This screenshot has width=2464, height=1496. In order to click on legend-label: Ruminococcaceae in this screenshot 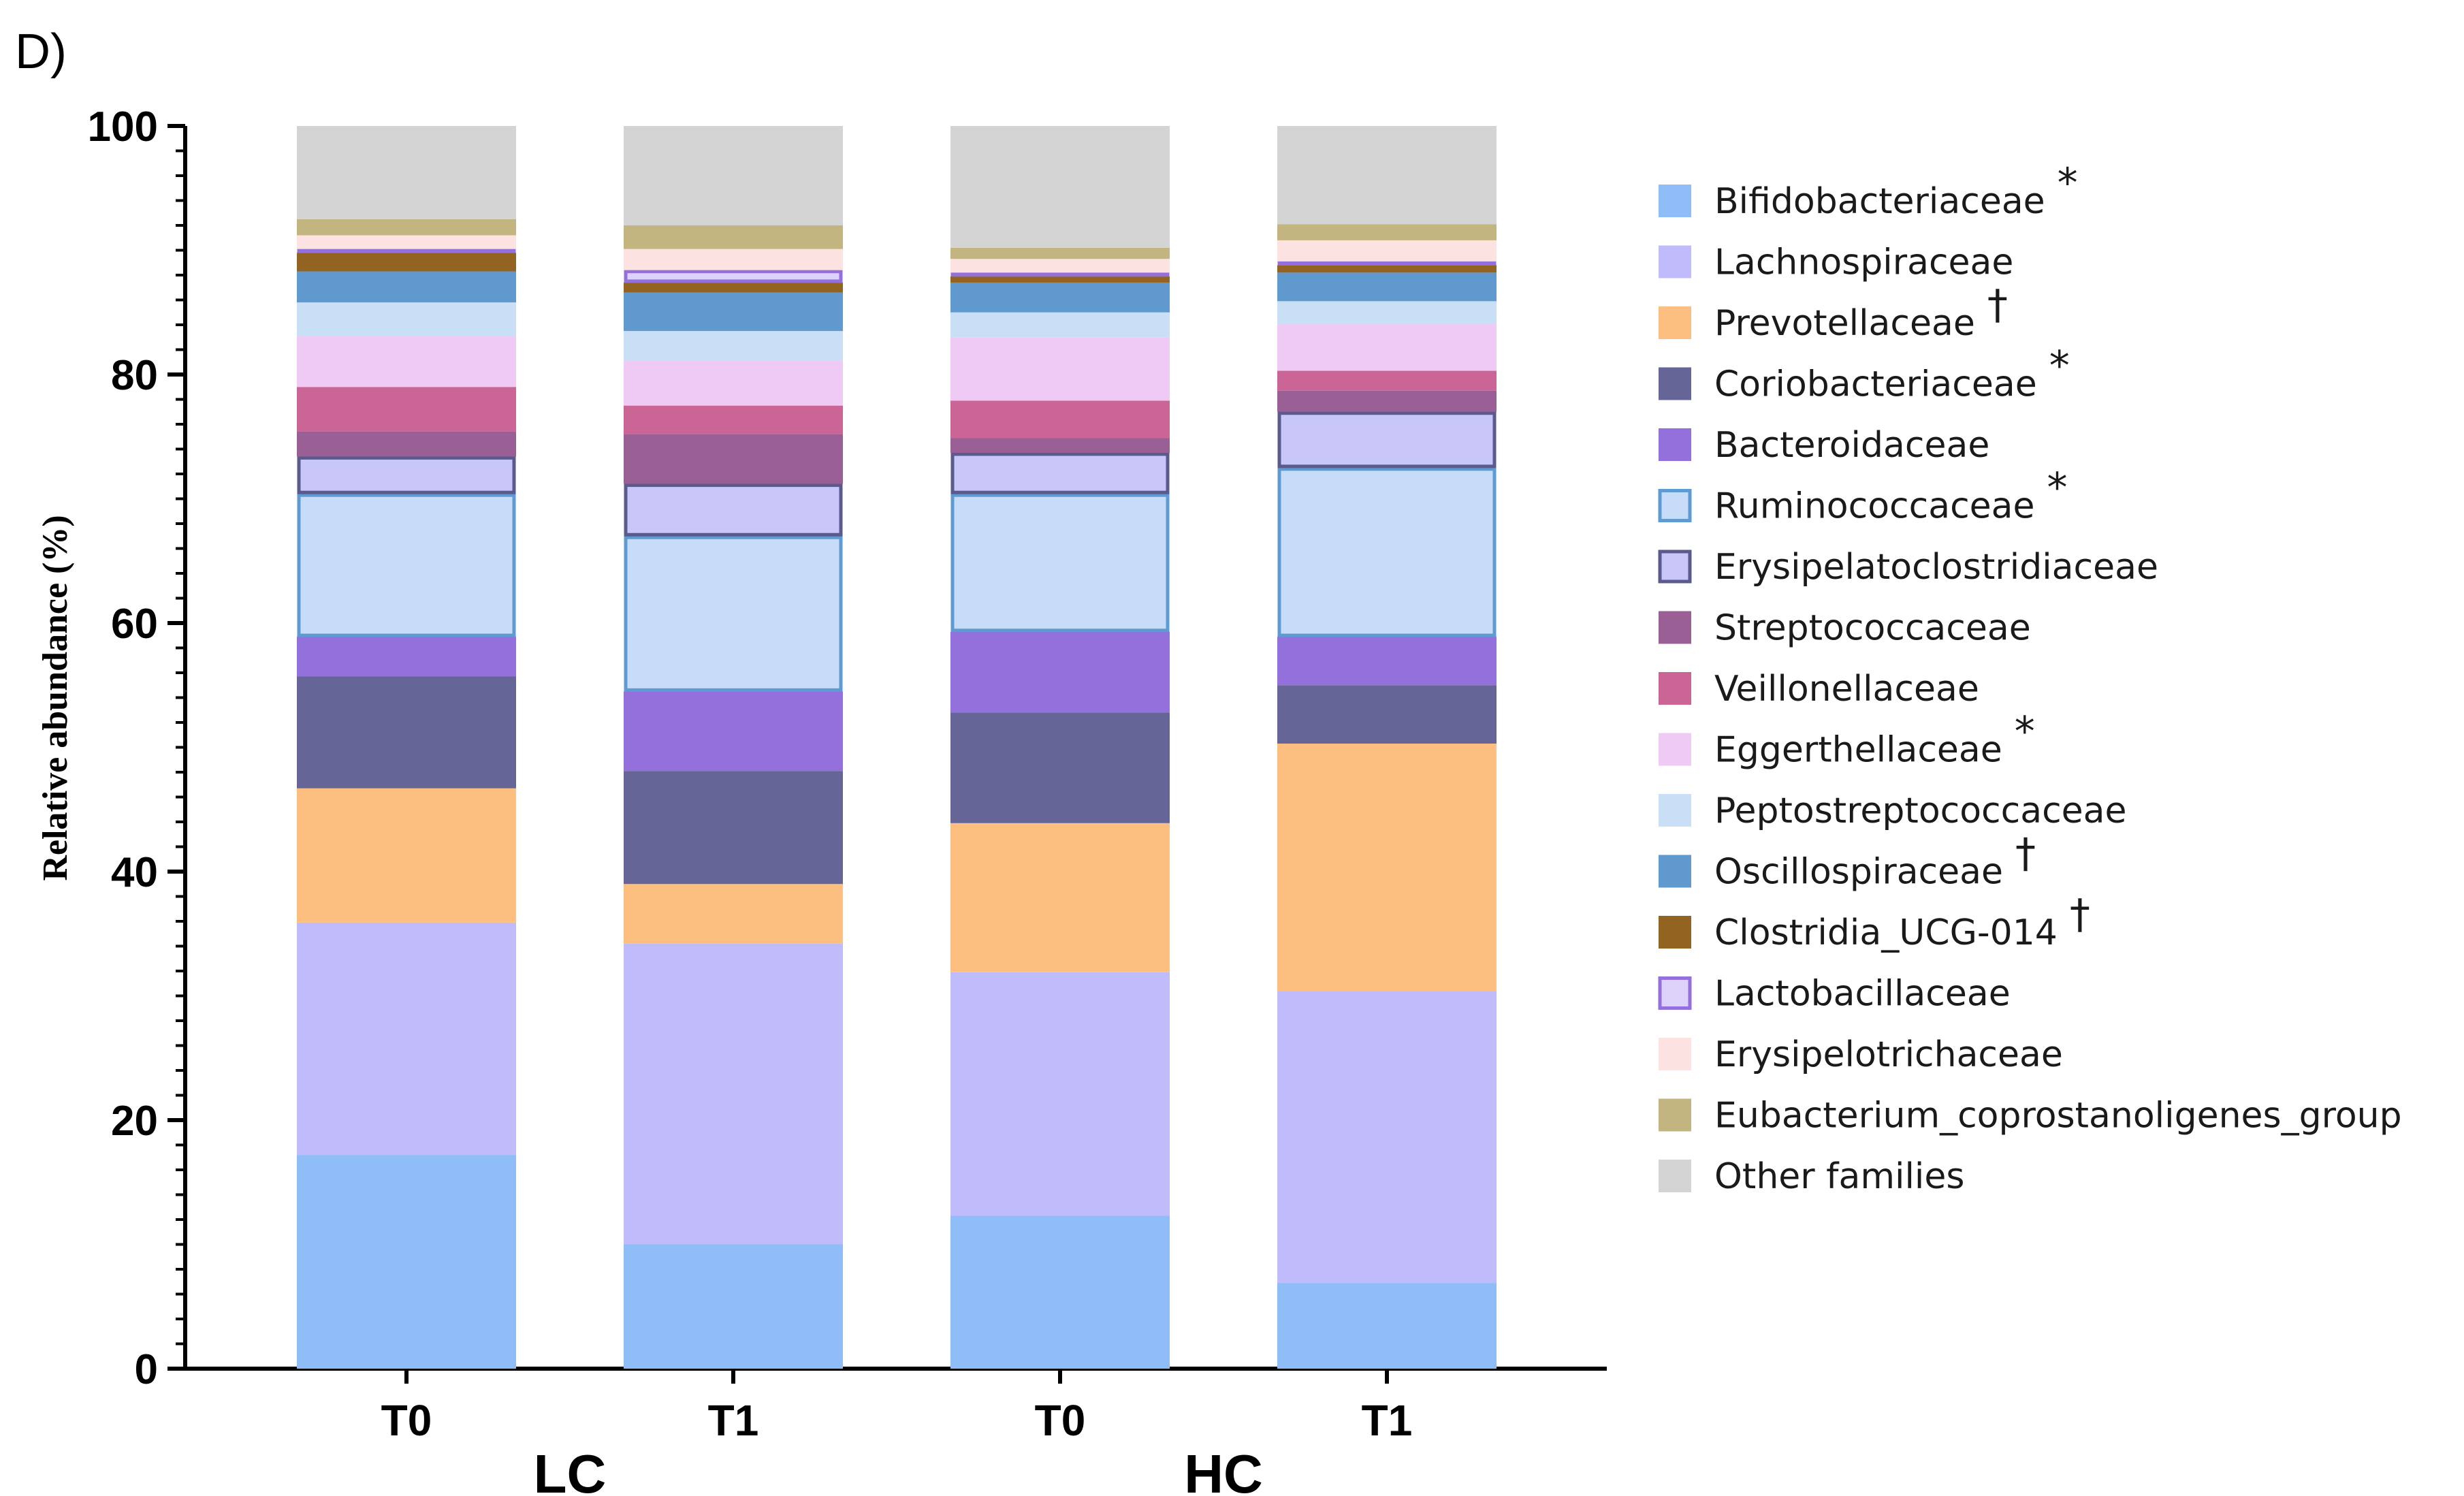, I will do `click(1874, 506)`.